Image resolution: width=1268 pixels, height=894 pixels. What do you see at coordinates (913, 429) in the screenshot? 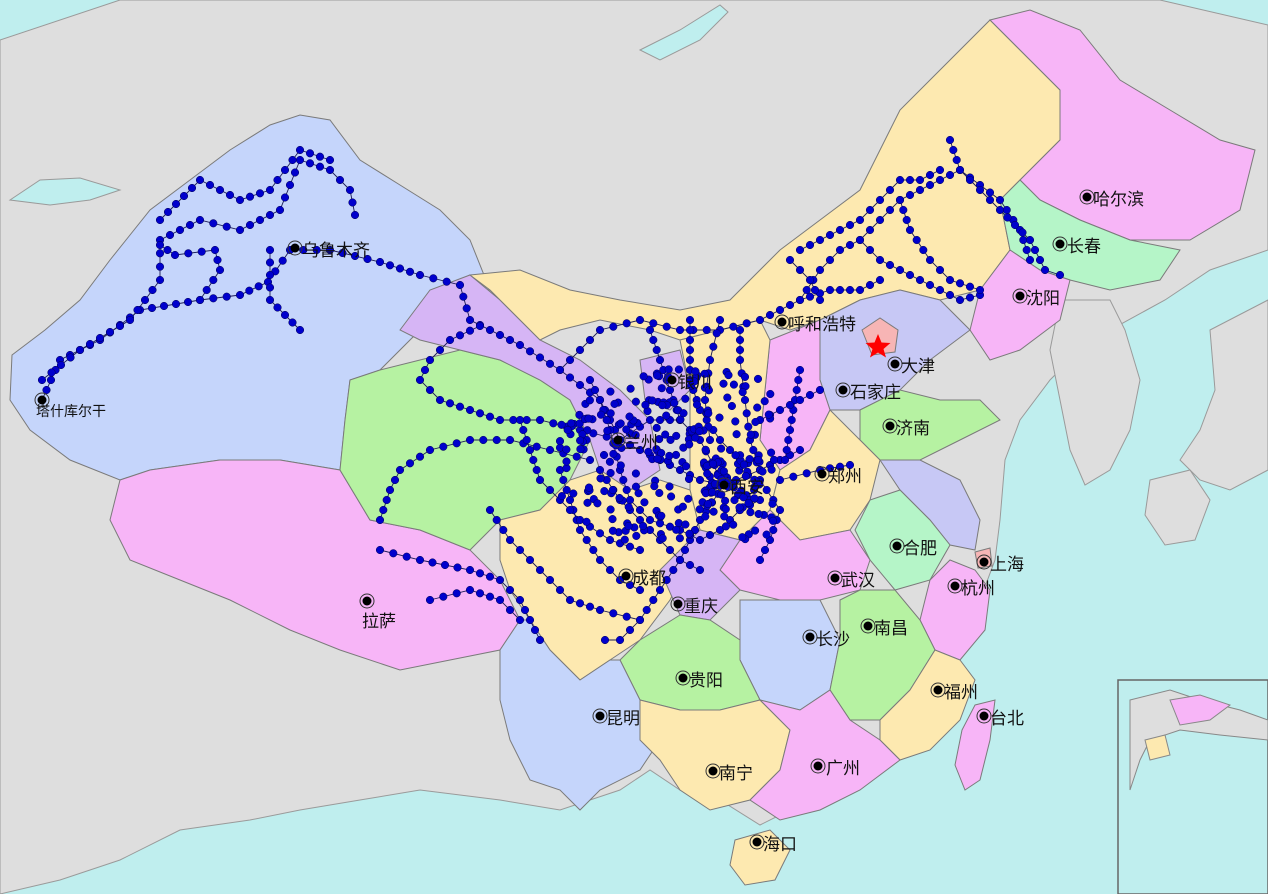
I see `city-label: 济南` at bounding box center [913, 429].